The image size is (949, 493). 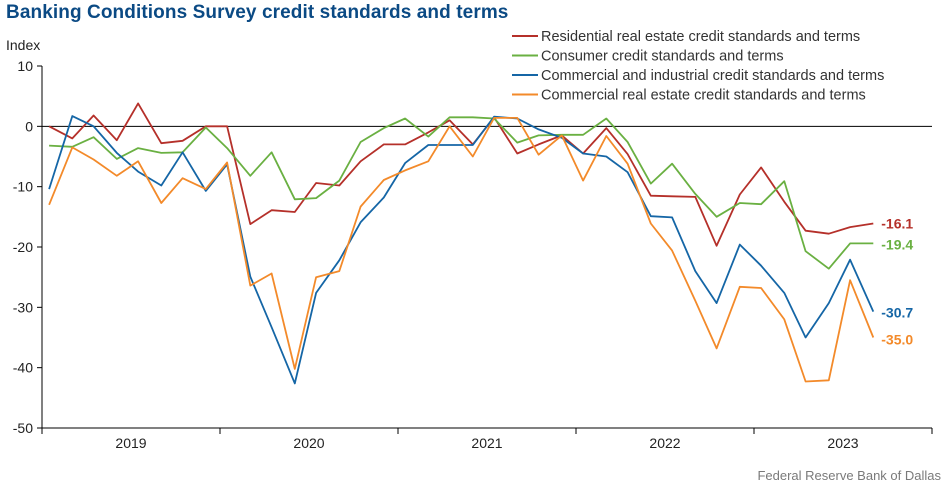 I want to click on y-axis-title: Index, so click(x=23, y=45).